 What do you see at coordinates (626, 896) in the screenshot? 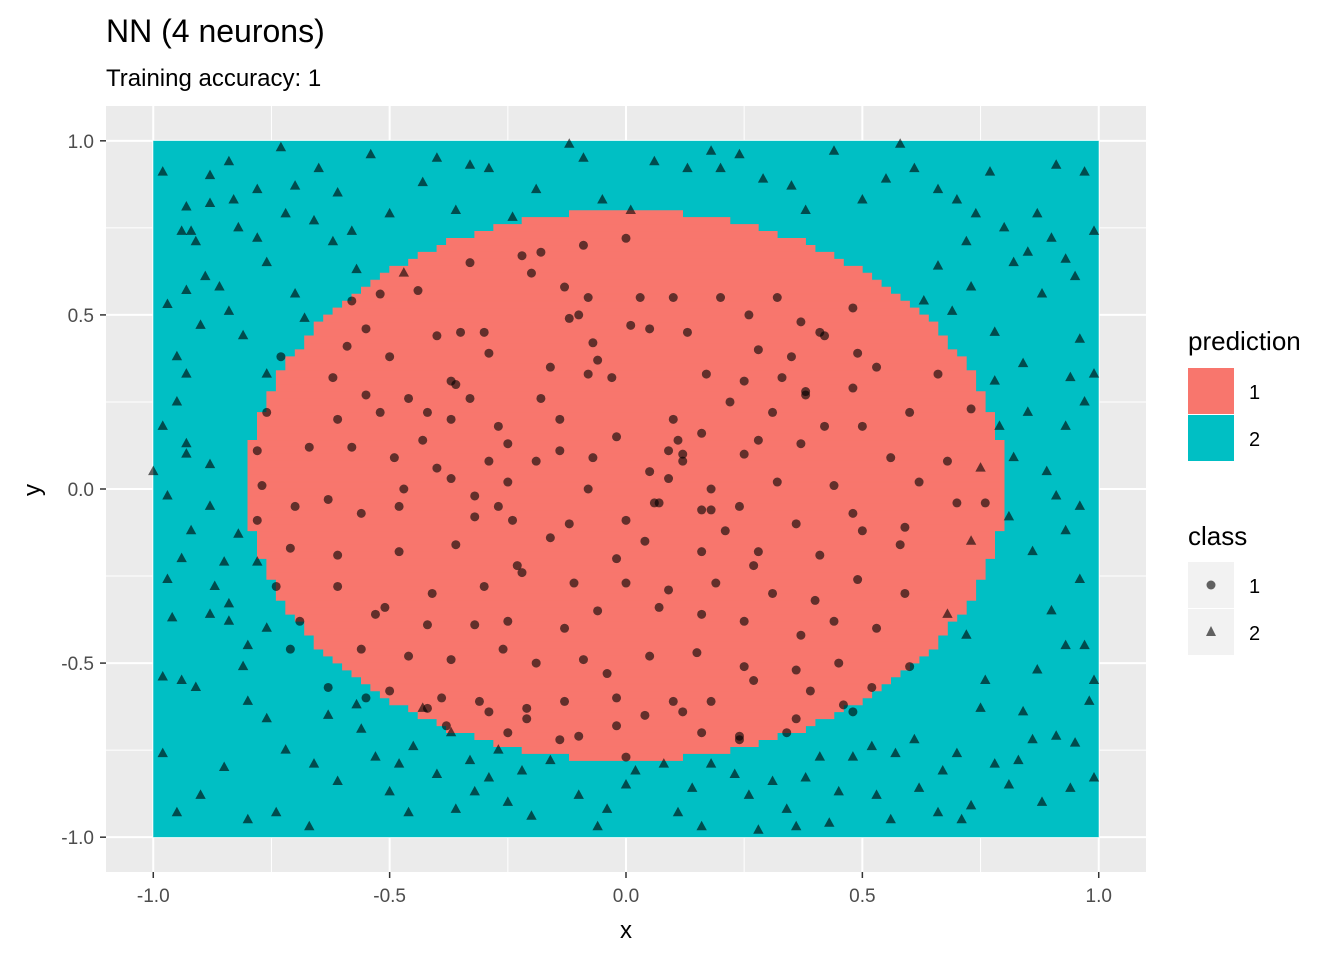
I see `x-tick-label: 0.0` at bounding box center [626, 896].